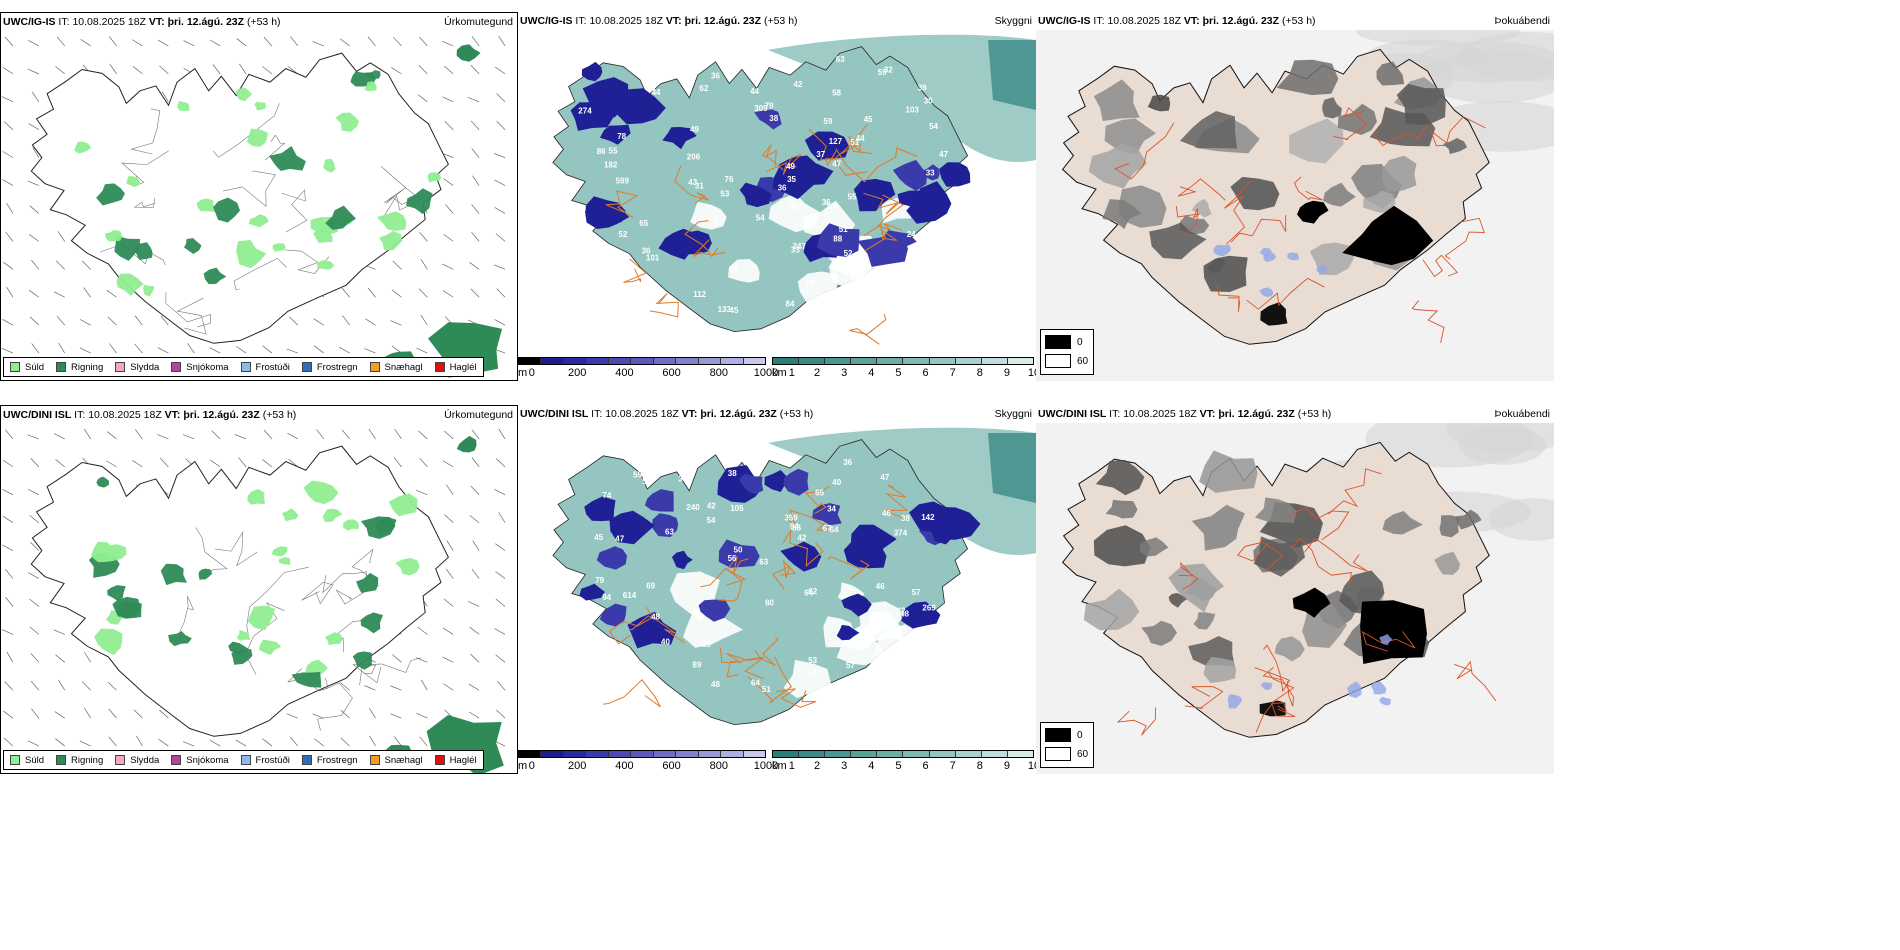  Describe the element at coordinates (733, 270) in the screenshot. I see `ceiling-value-label: 50` at that location.